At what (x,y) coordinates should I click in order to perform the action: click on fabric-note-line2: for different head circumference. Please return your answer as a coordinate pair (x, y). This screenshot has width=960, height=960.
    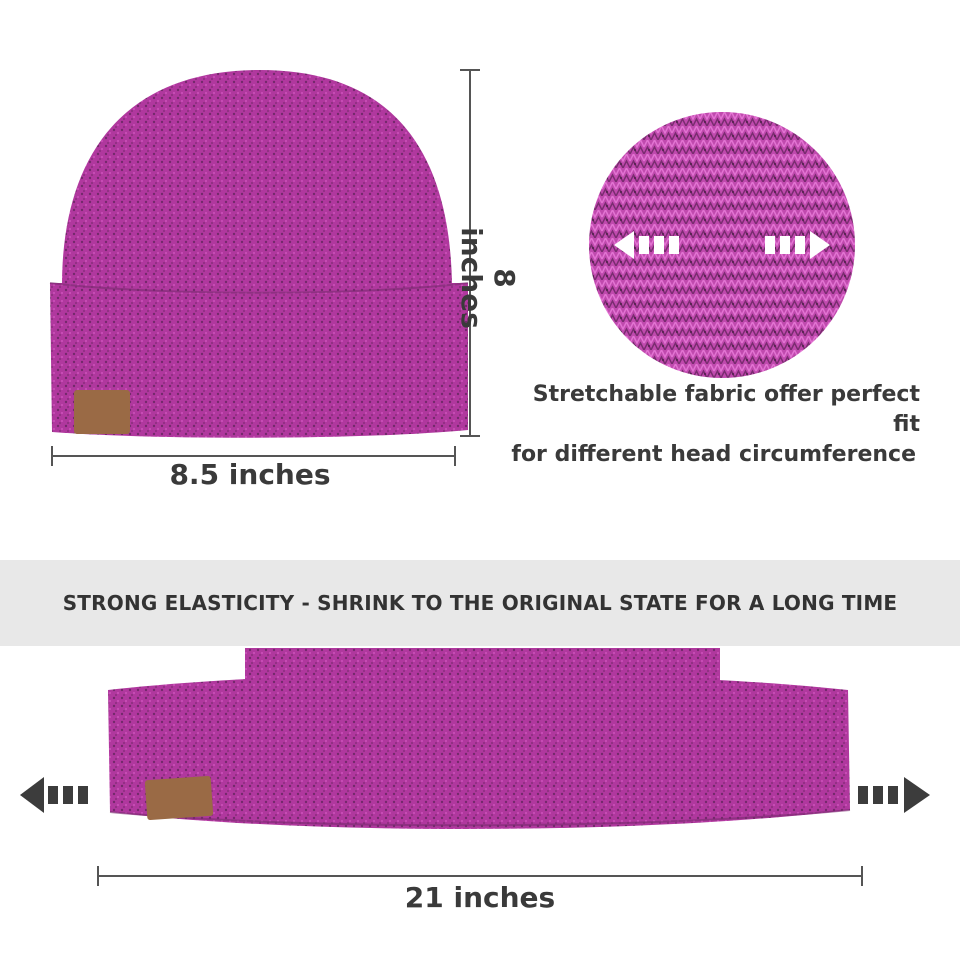
    Looking at the image, I should click on (713, 454).